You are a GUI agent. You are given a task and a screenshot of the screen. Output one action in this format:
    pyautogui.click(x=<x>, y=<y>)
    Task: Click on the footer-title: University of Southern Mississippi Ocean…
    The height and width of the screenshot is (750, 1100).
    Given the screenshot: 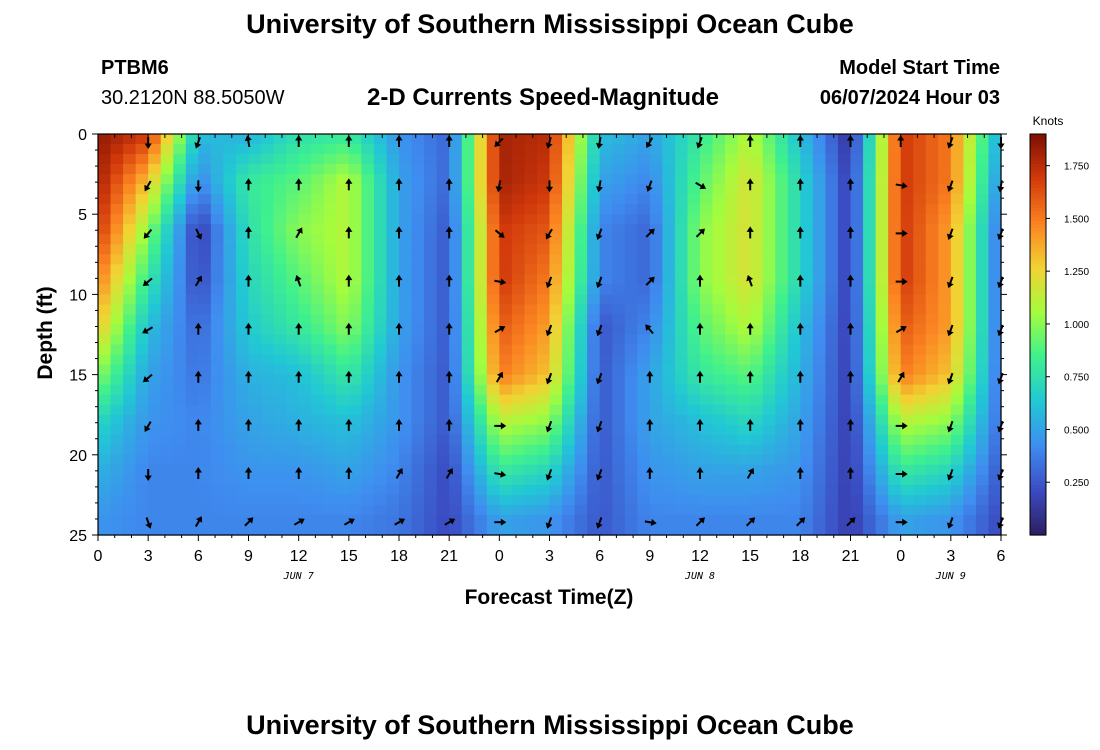 What is the action you would take?
    pyautogui.click(x=550, y=725)
    